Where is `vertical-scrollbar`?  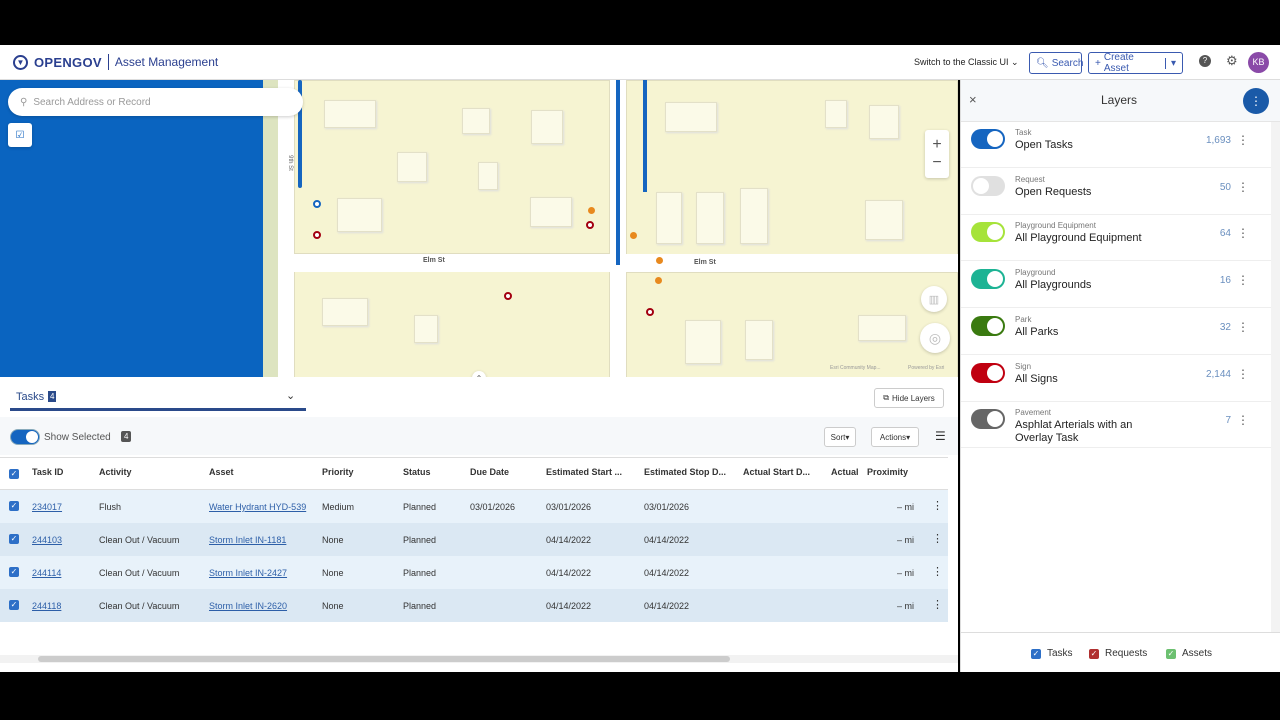 vertical-scrollbar is located at coordinates (1275, 377).